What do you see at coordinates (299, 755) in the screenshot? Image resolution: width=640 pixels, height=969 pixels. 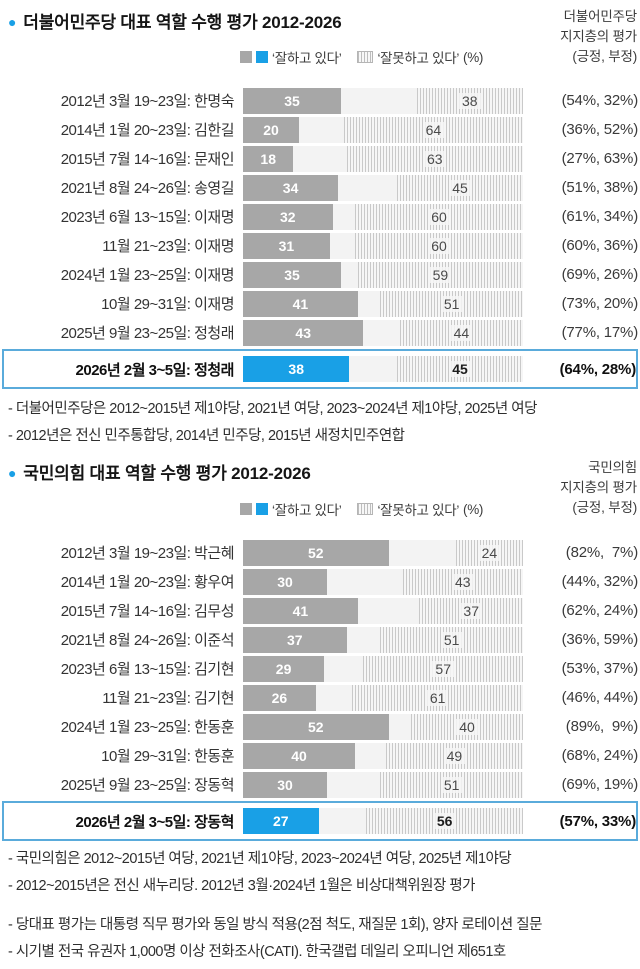 I see `positive-value: 40` at bounding box center [299, 755].